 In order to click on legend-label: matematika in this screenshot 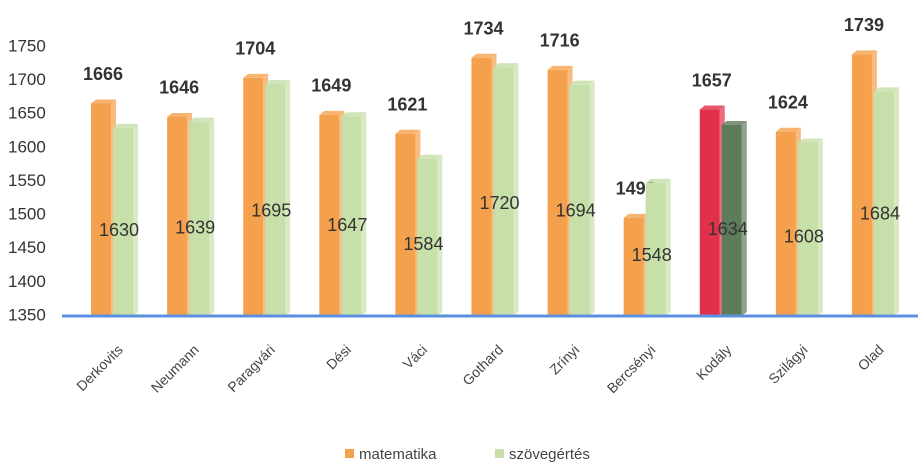, I will do `click(398, 454)`.